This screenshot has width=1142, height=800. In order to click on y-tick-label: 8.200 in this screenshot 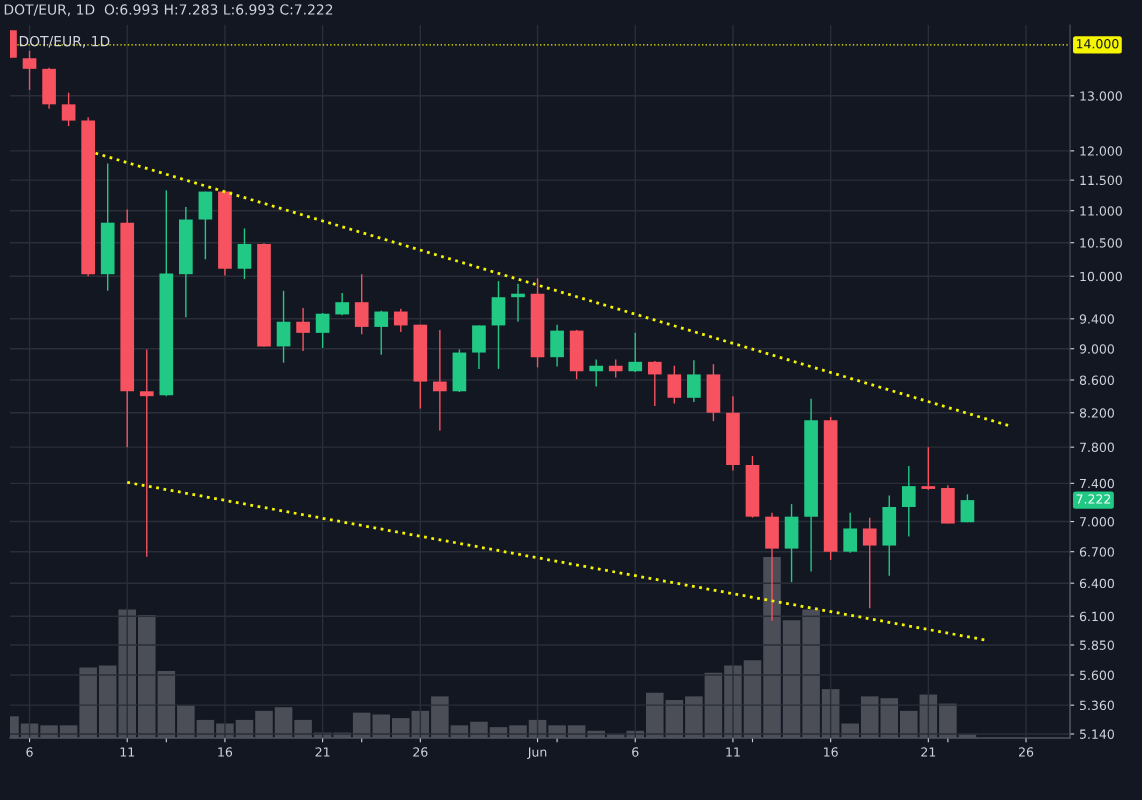, I will do `click(1096, 413)`.